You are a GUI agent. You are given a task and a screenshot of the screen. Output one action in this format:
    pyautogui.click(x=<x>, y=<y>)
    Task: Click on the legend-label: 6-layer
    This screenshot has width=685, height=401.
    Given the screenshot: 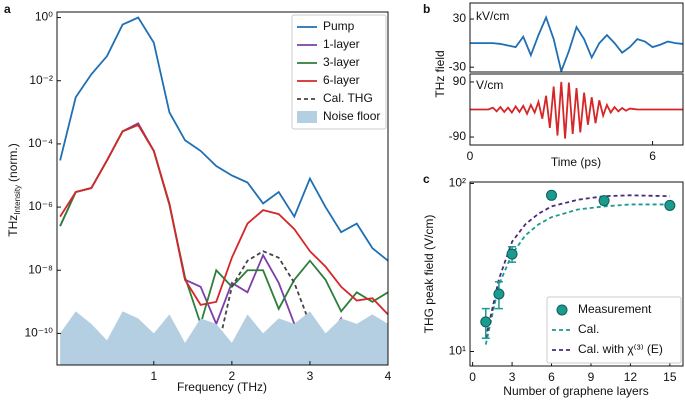 What is the action you would take?
    pyautogui.click(x=341, y=80)
    